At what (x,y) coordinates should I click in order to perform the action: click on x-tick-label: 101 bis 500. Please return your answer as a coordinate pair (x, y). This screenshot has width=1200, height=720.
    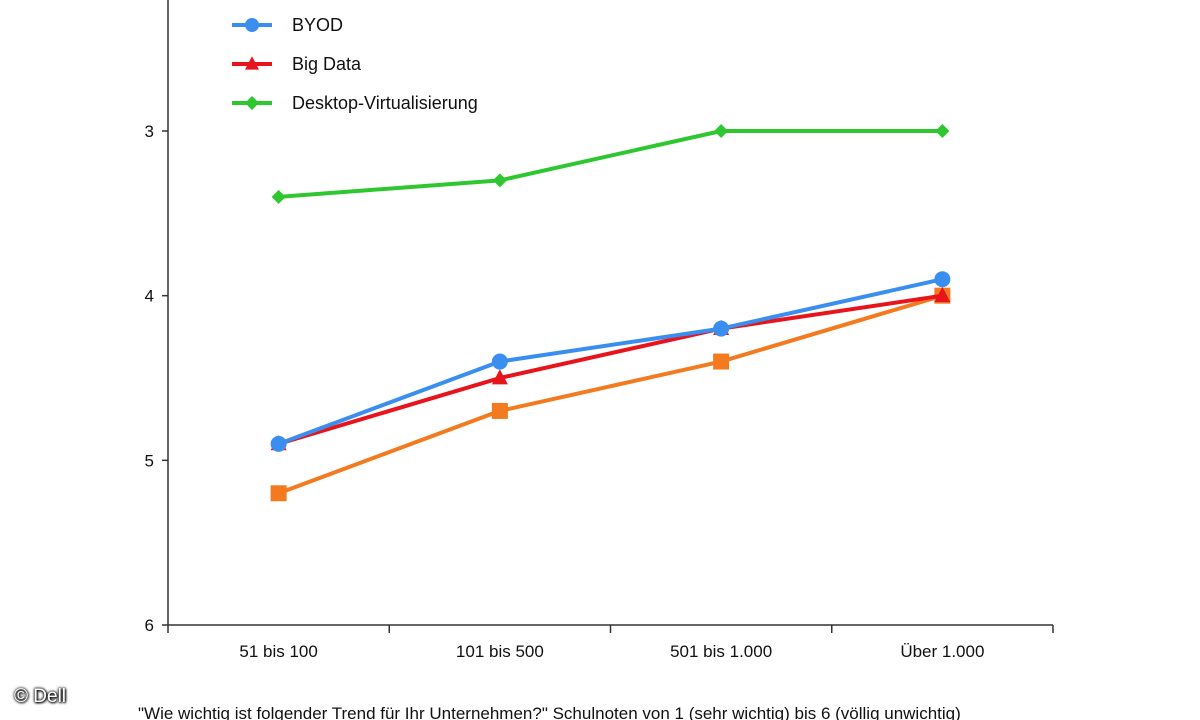
    Looking at the image, I should click on (500, 651).